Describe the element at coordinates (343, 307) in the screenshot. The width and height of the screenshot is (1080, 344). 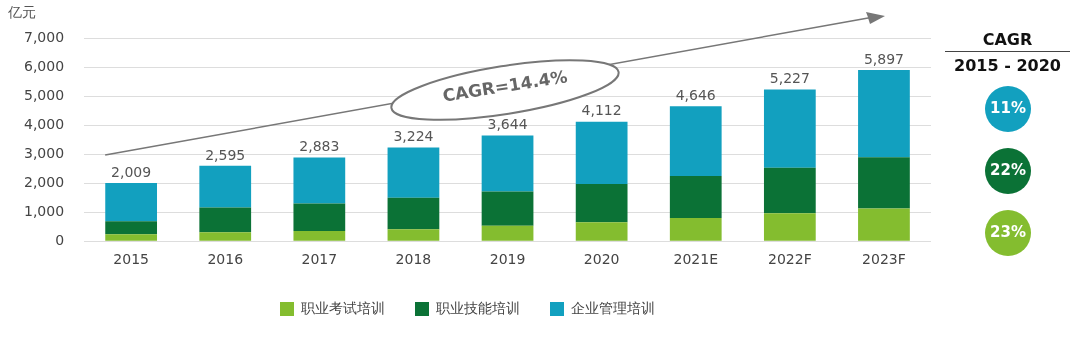
I see `legend-label: 职业考试培训` at that location.